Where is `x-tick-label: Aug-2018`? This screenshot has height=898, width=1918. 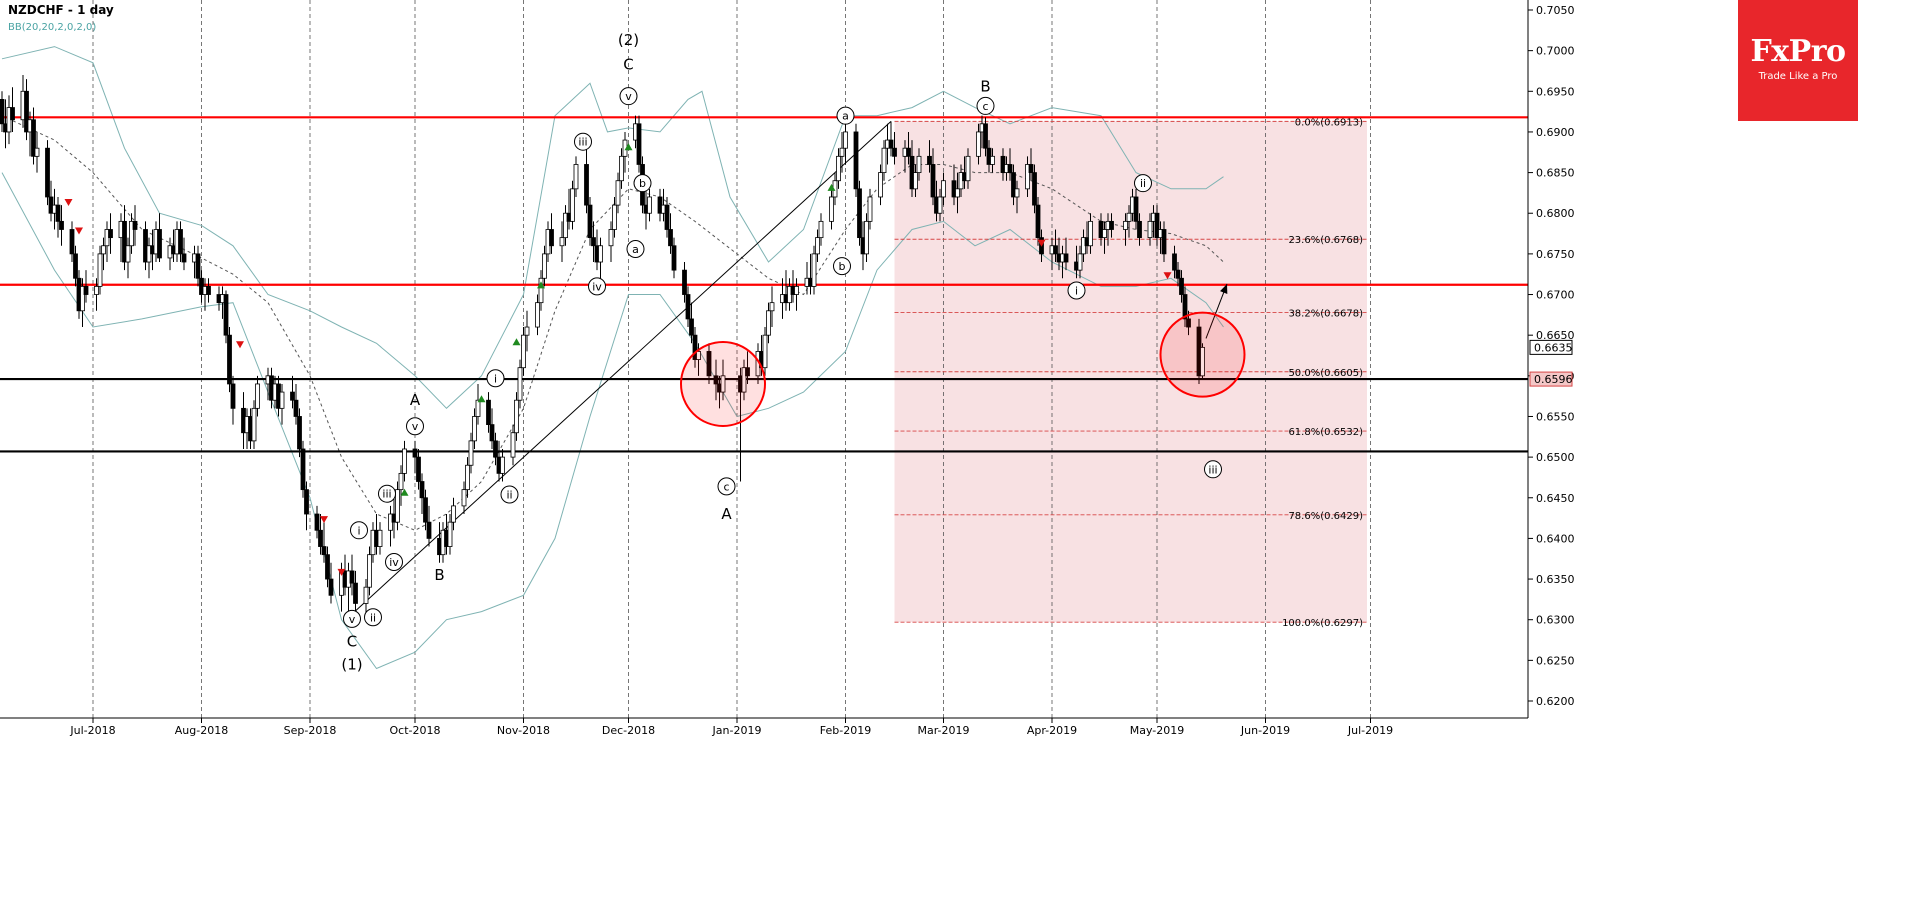
x-tick-label: Aug-2018 is located at coordinates (201, 730).